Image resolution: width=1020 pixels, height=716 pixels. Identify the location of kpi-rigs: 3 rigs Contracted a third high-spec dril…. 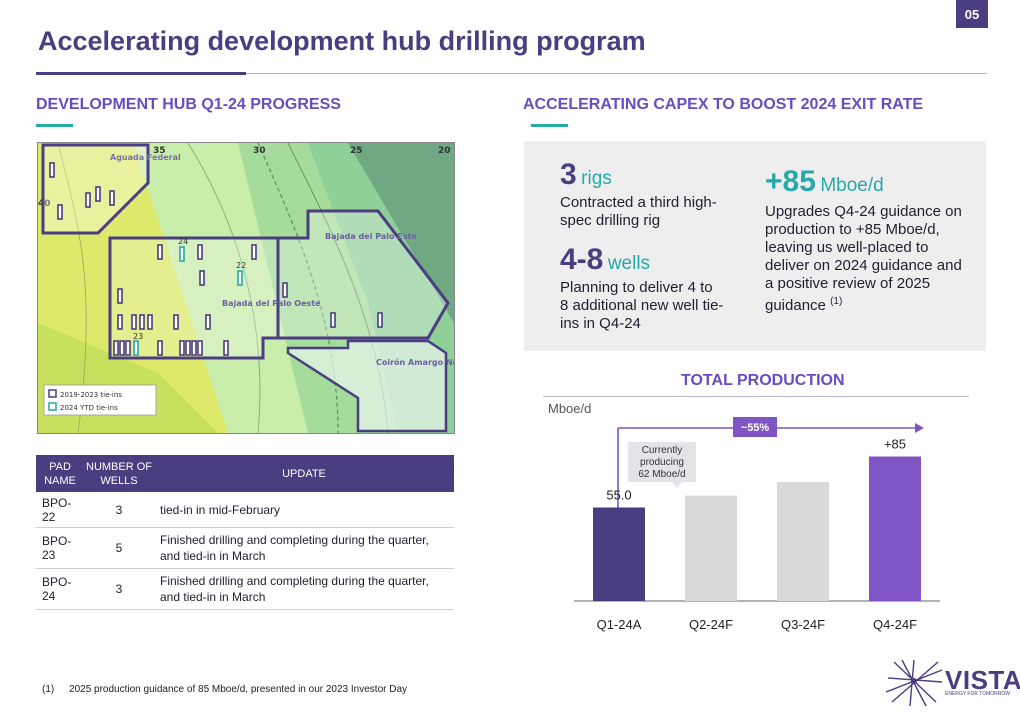
(645, 194).